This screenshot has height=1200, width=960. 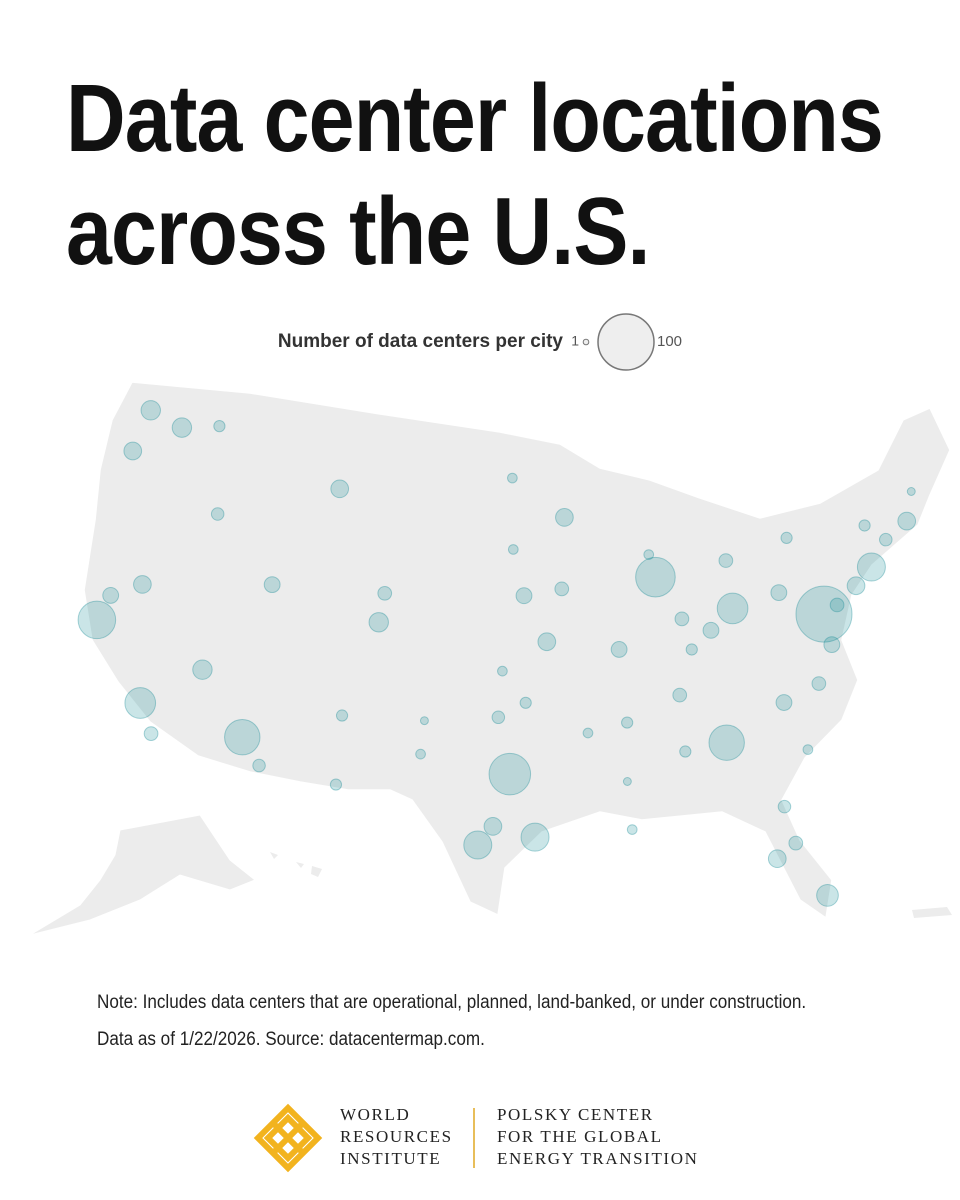 I want to click on logo-line: RESOURCES, so click(x=396, y=1136).